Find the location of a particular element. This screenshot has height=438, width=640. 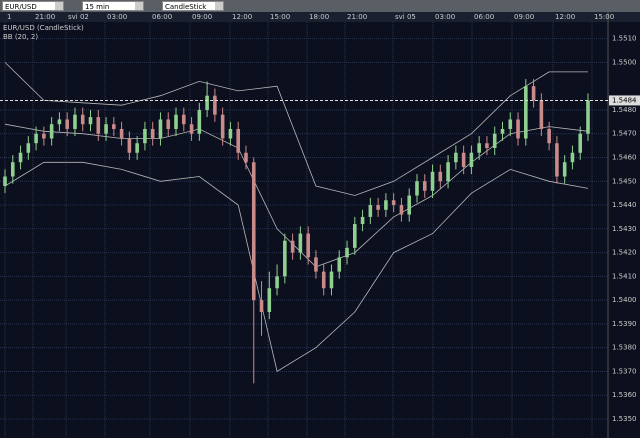

x-tick-label: svi 05 is located at coordinates (405, 17).